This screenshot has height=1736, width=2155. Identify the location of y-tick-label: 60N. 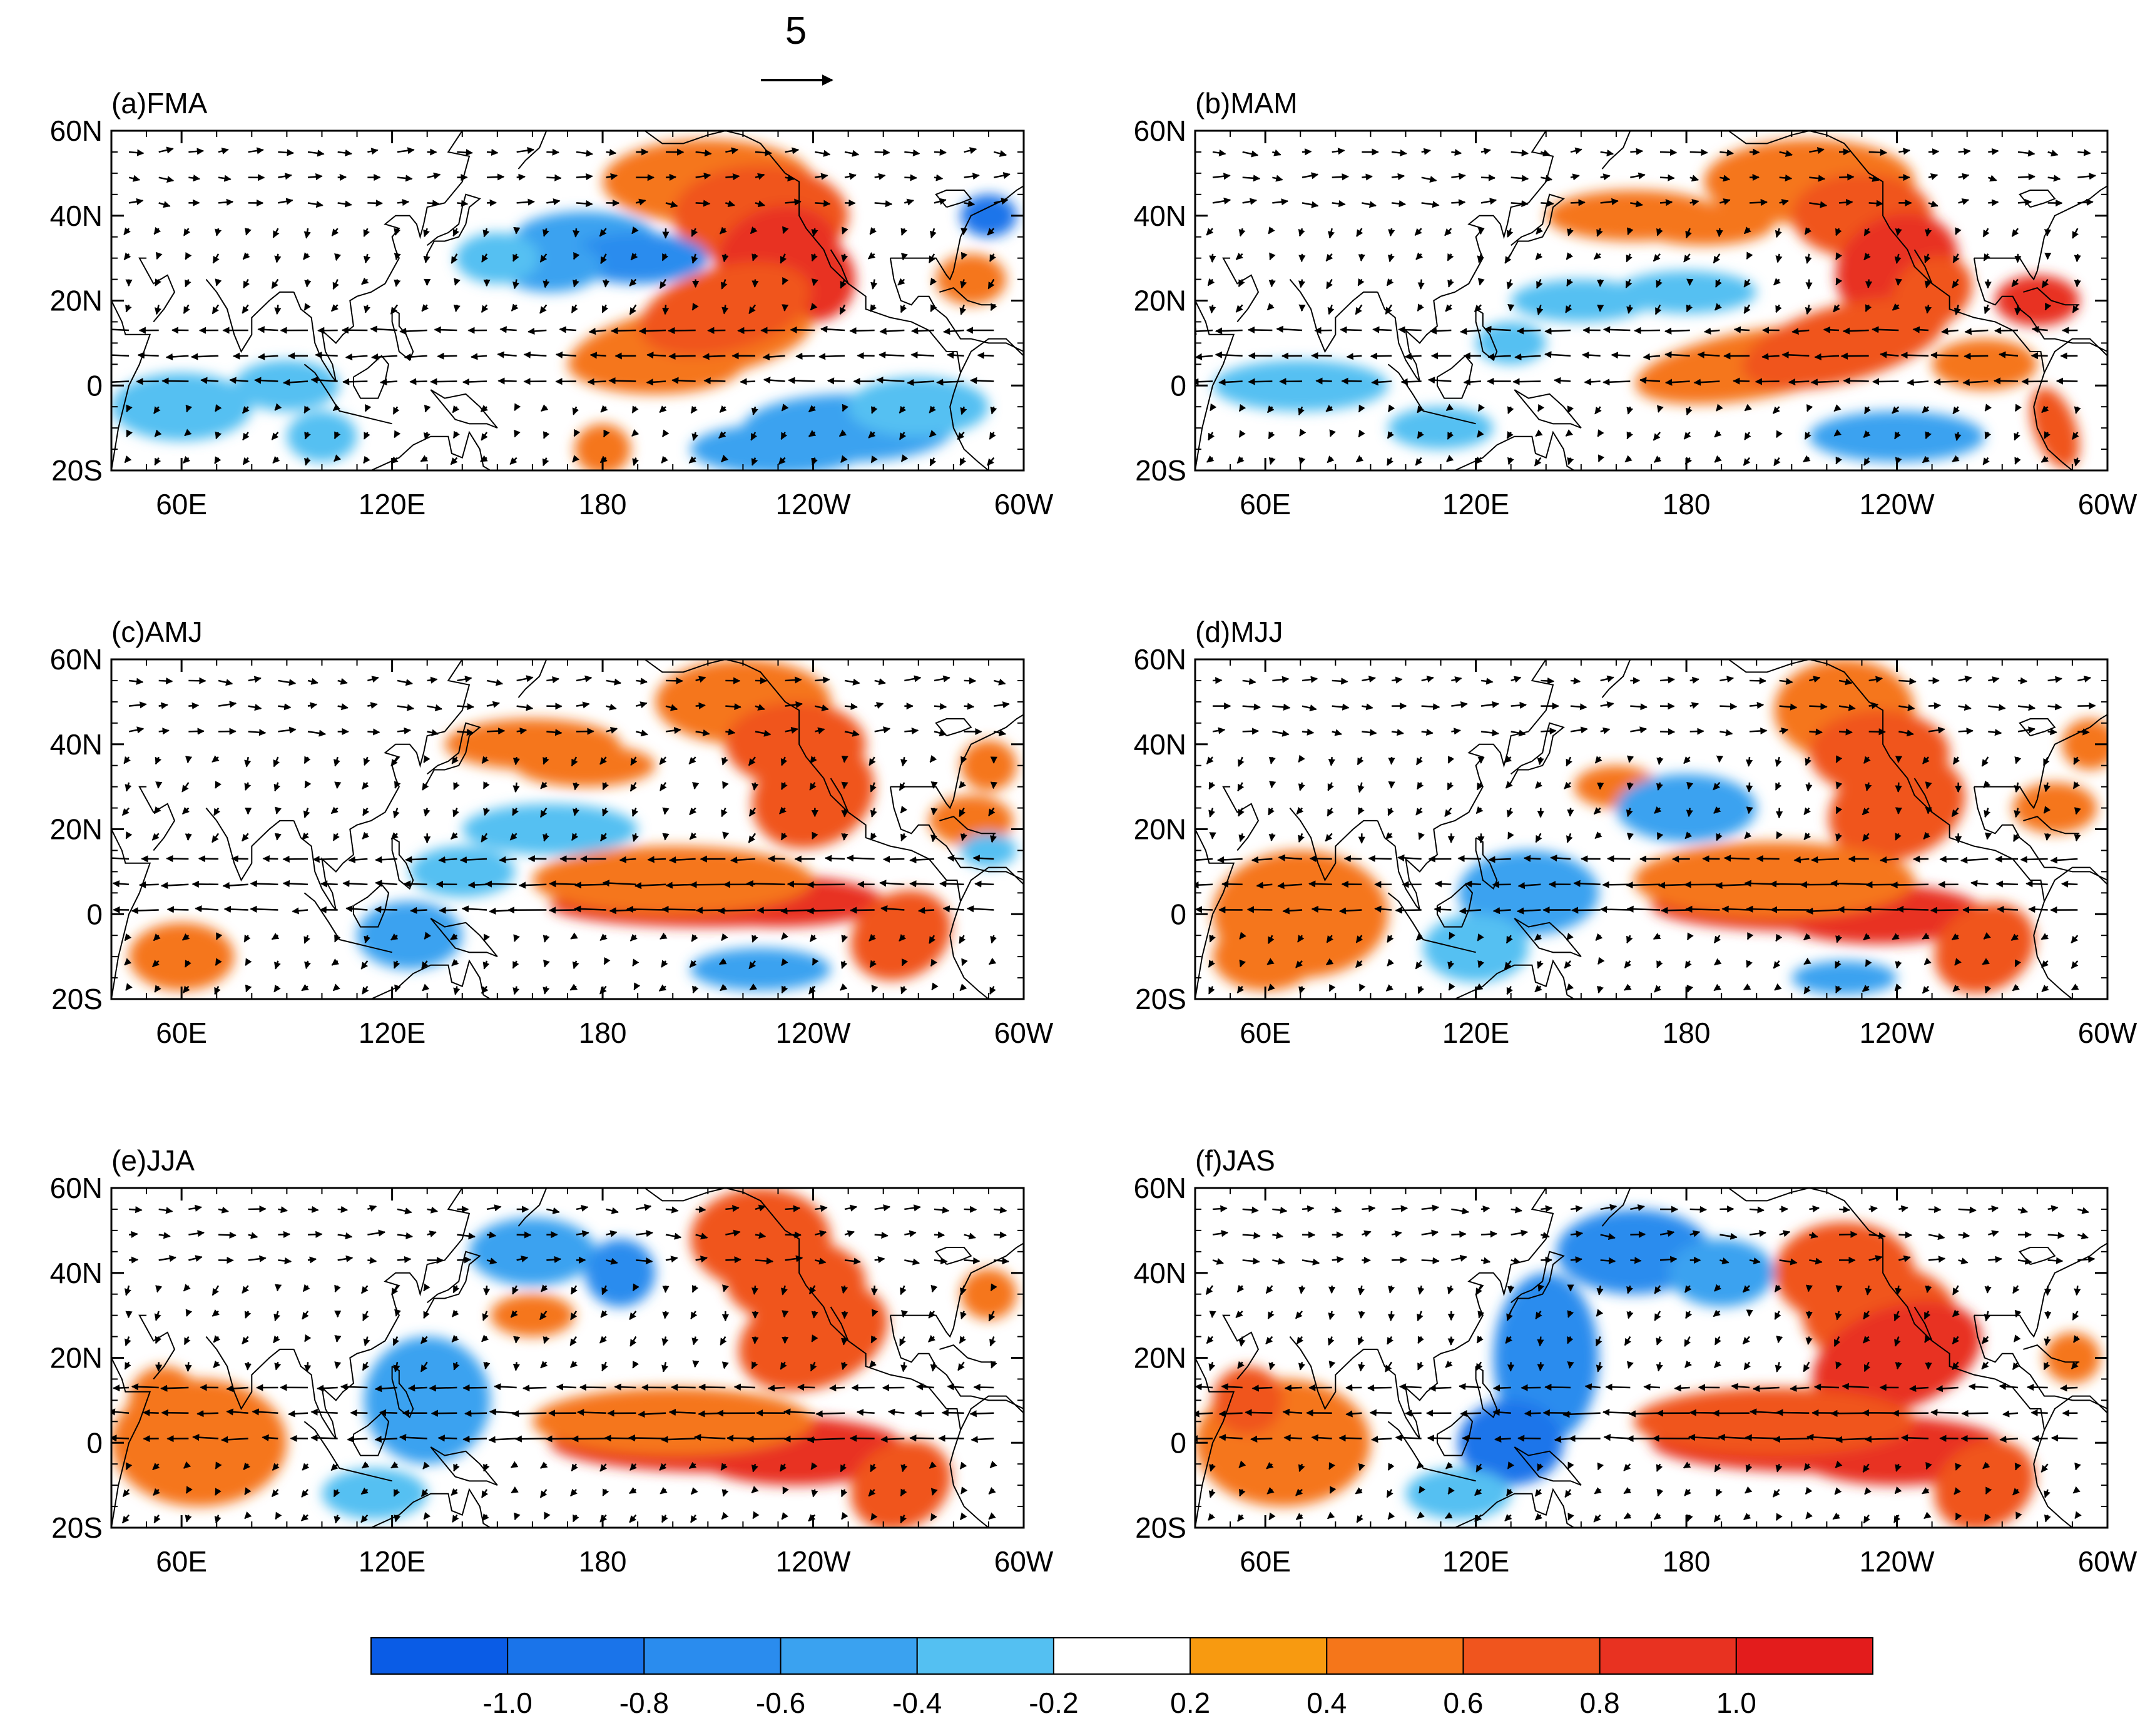
(1160, 130).